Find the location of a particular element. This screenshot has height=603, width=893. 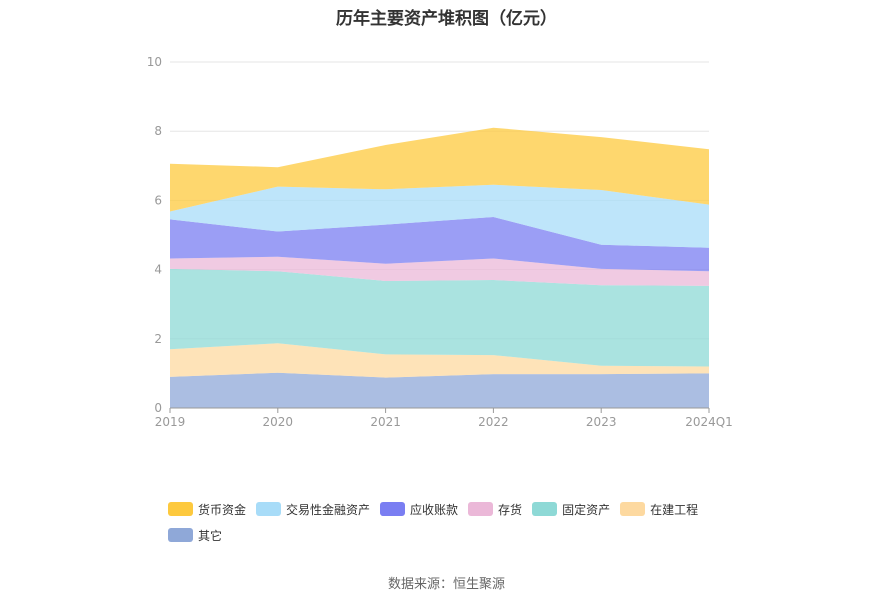

y-tick-label: 0 is located at coordinates (158, 408).